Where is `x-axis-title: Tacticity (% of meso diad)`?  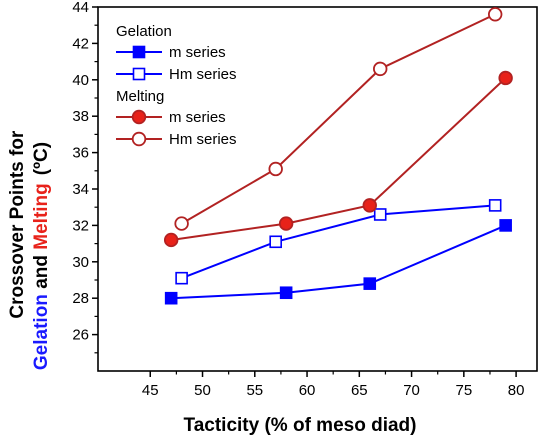 x-axis-title: Tacticity (% of meso diad) is located at coordinates (300, 425).